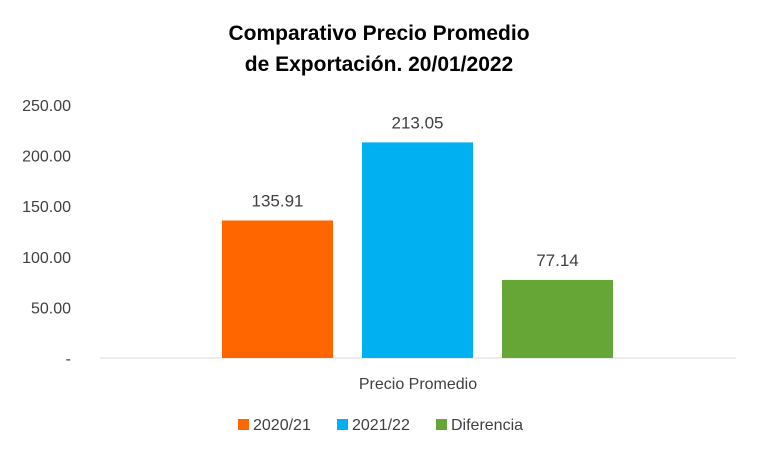  What do you see at coordinates (378, 33) in the screenshot?
I see `chart-title-line-1: Comparativo Precio Promedio` at bounding box center [378, 33].